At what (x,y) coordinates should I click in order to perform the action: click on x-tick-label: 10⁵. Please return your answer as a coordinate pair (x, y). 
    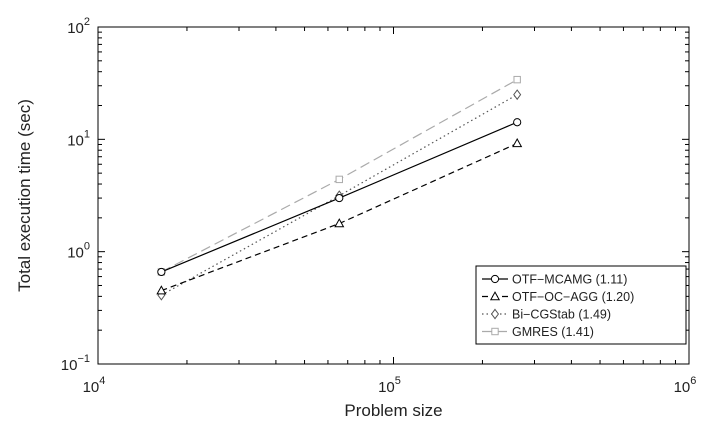
    Looking at the image, I should click on (389, 385).